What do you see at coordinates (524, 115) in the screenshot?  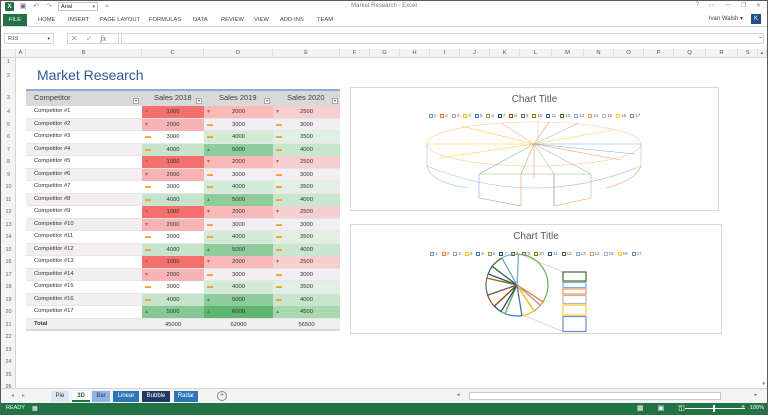 I see `legend-entry: 9` at bounding box center [524, 115].